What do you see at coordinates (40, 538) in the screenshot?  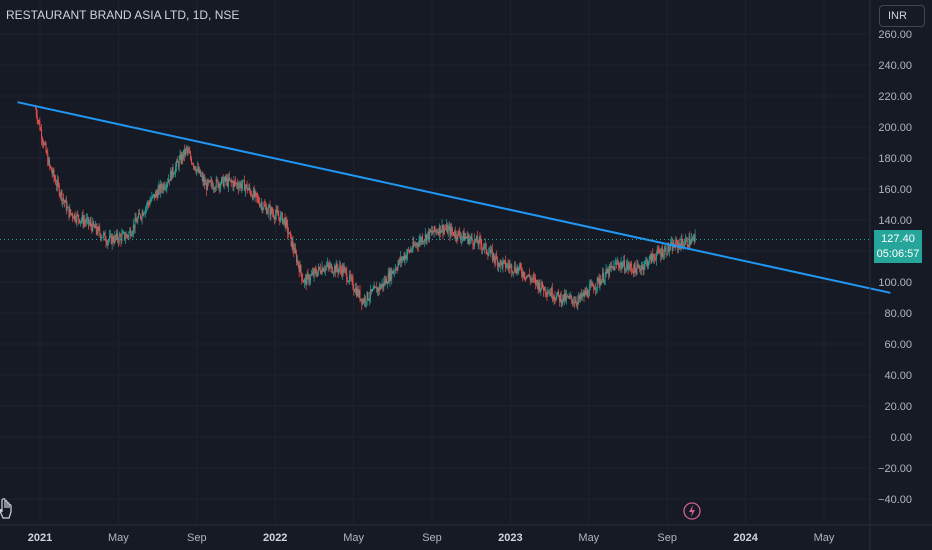 I see `x-tick-label: 2021` at bounding box center [40, 538].